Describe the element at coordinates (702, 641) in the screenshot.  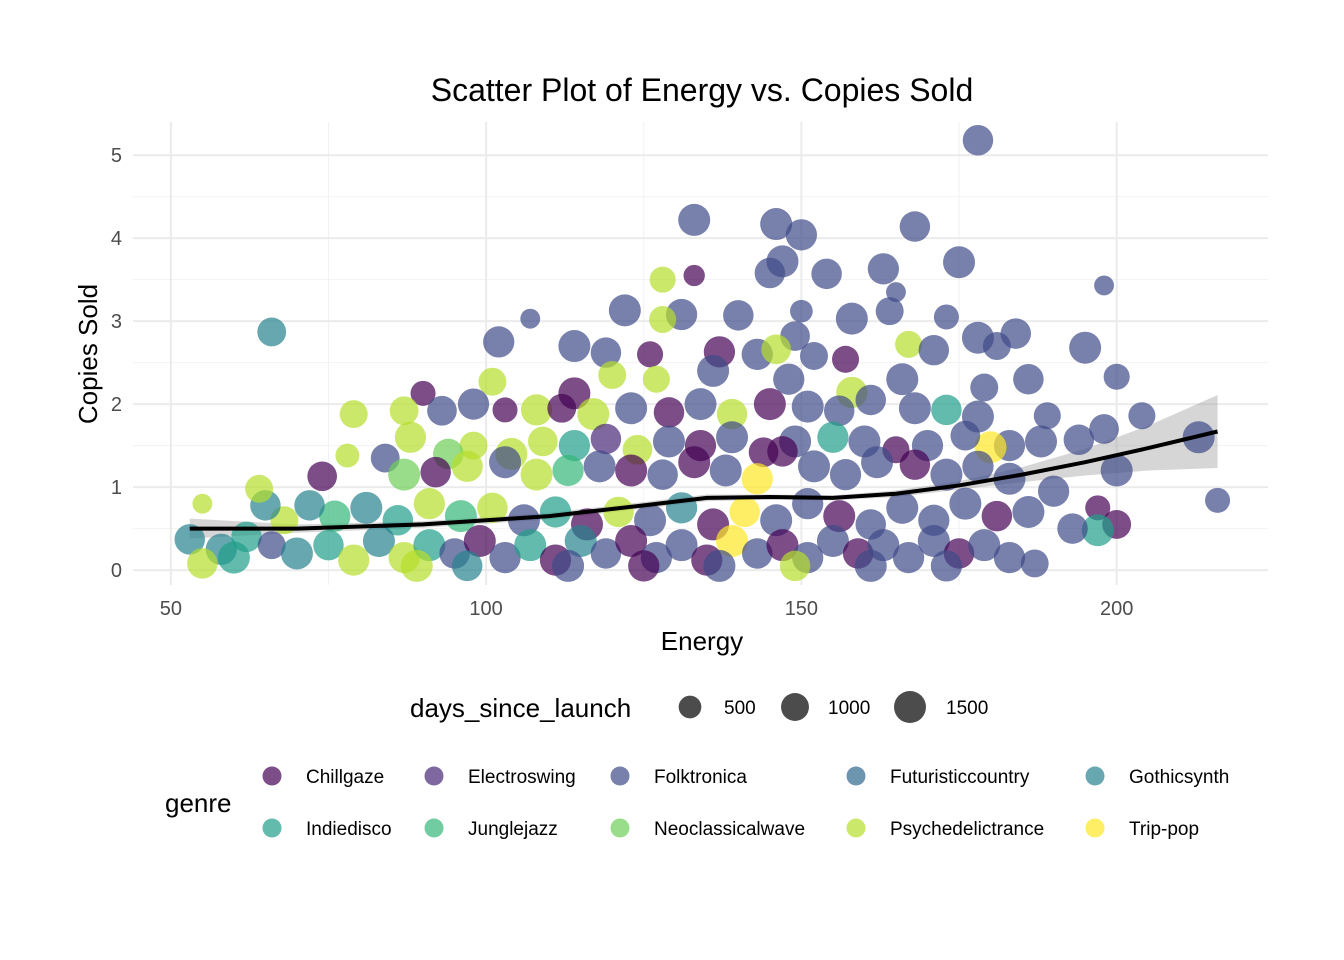
I see `x-axis-title: Energy` at that location.